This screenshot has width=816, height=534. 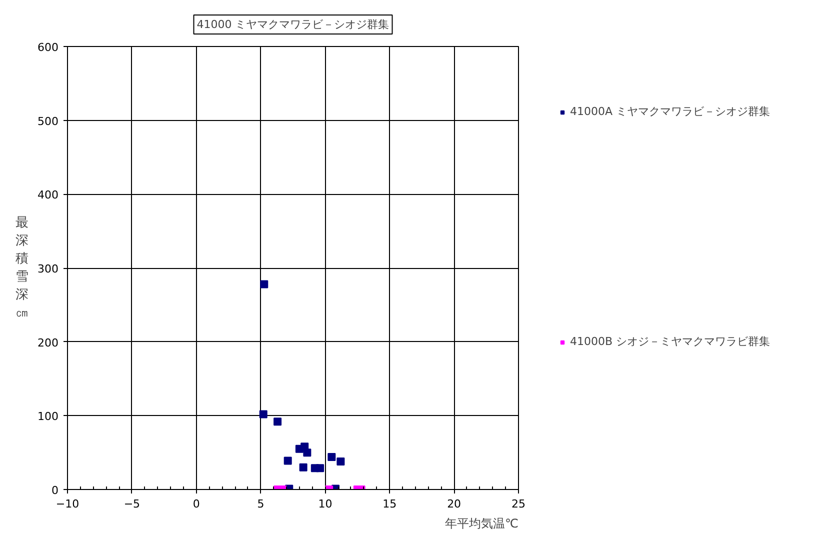 What do you see at coordinates (670, 341) in the screenshot?
I see `legend-label: 41000B シオジ－ミヤマクマワラビ群集` at bounding box center [670, 341].